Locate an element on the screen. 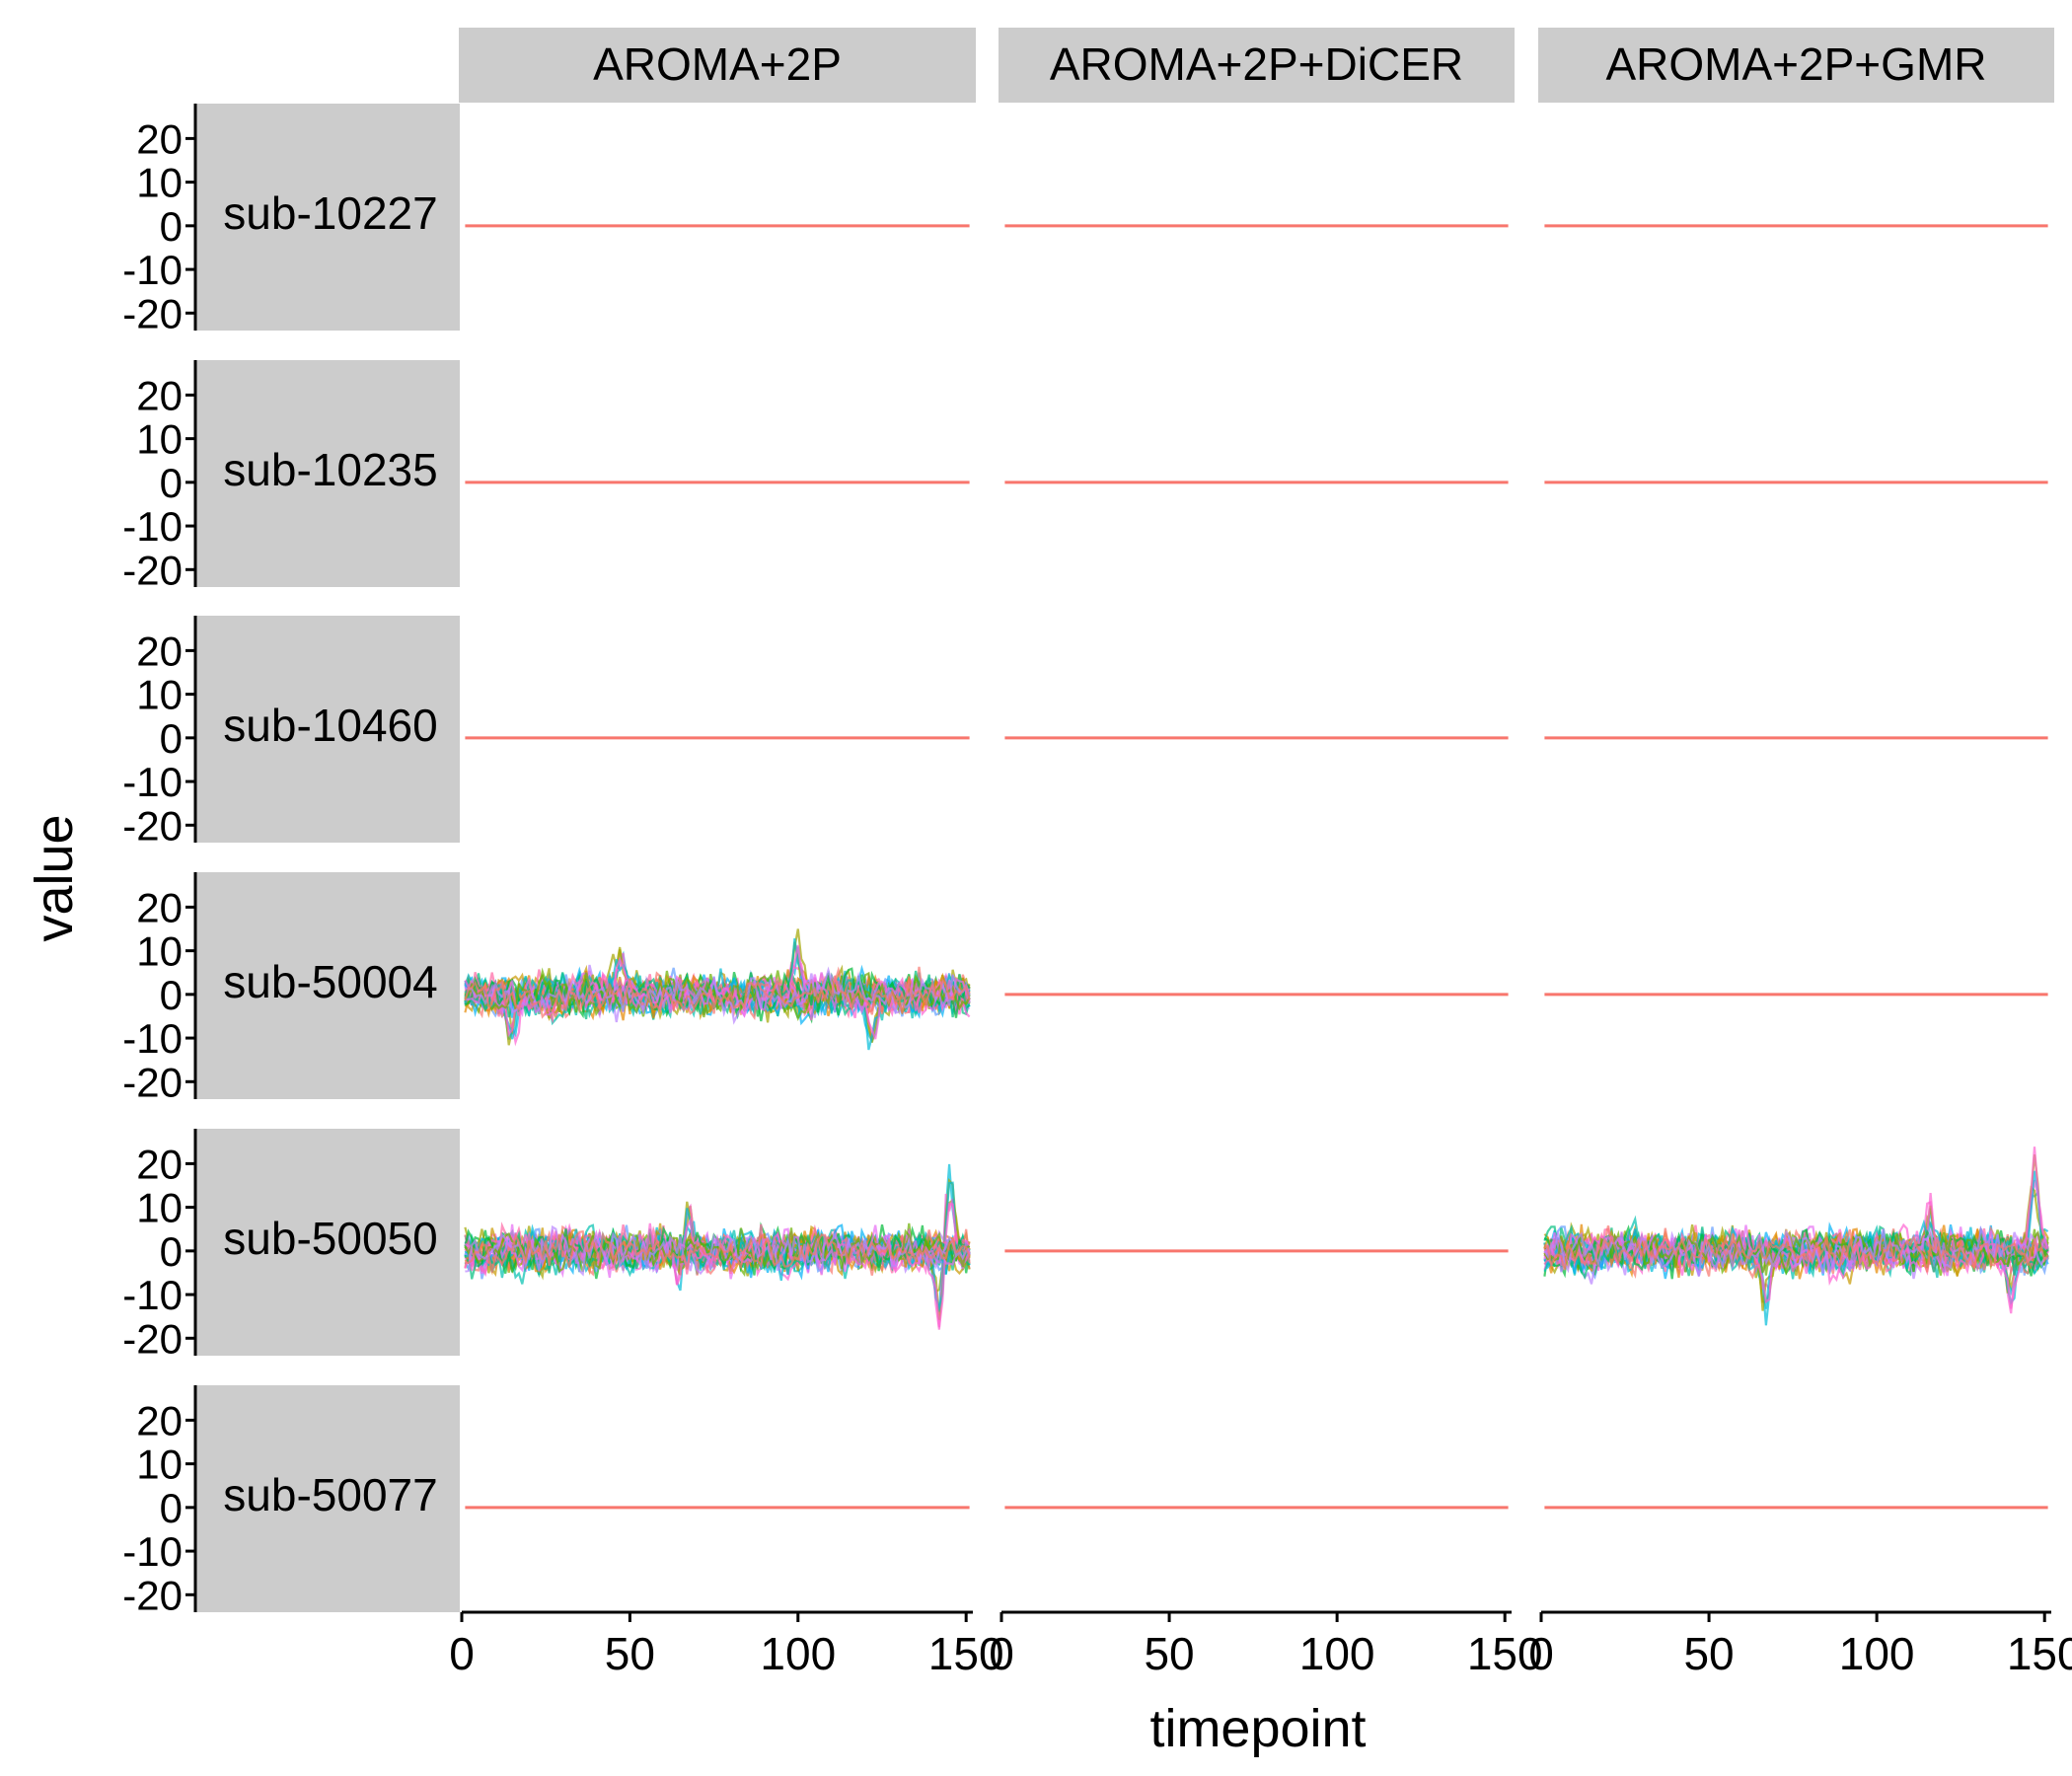 The height and width of the screenshot is (1776, 2072). column-strip-label: AROMA+2P+GMR is located at coordinates (1796, 64).